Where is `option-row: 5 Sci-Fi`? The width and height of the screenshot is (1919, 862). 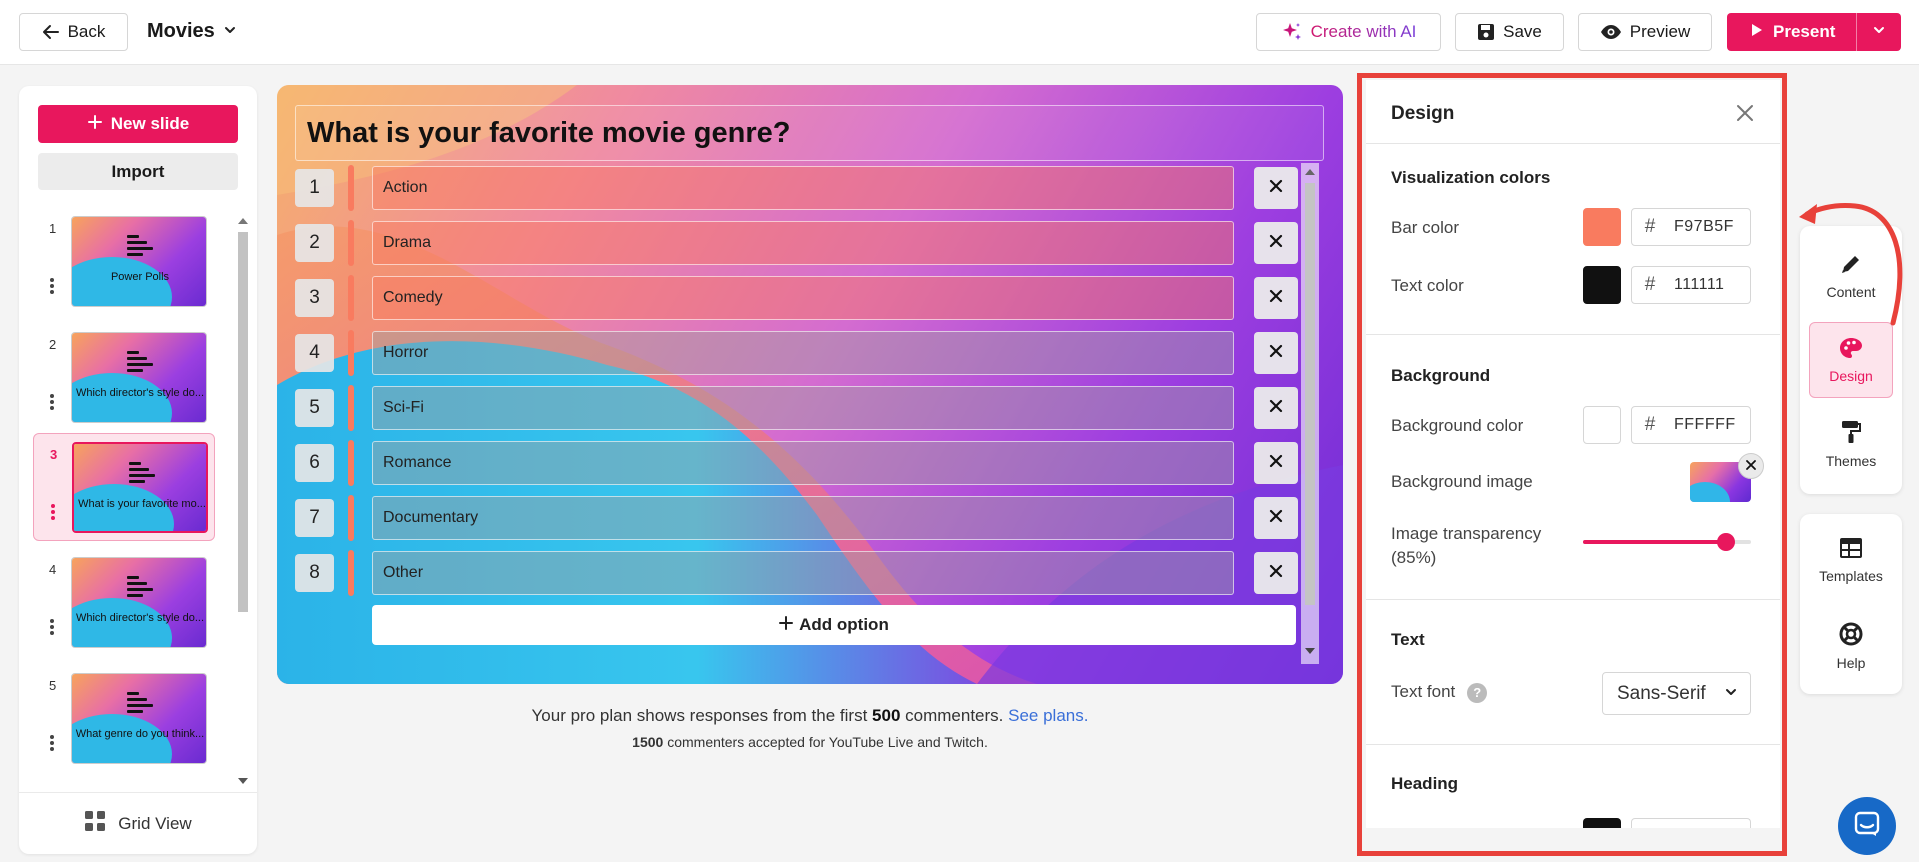 option-row: 5 Sci-Fi is located at coordinates (805, 408).